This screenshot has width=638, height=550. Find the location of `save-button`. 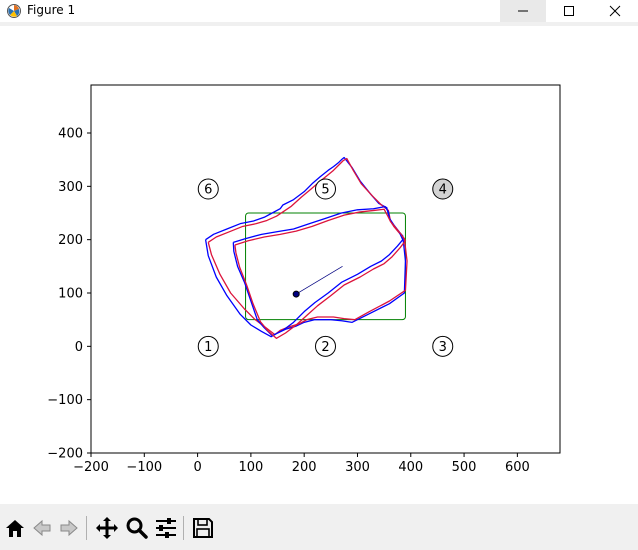

save-button is located at coordinates (203, 528).